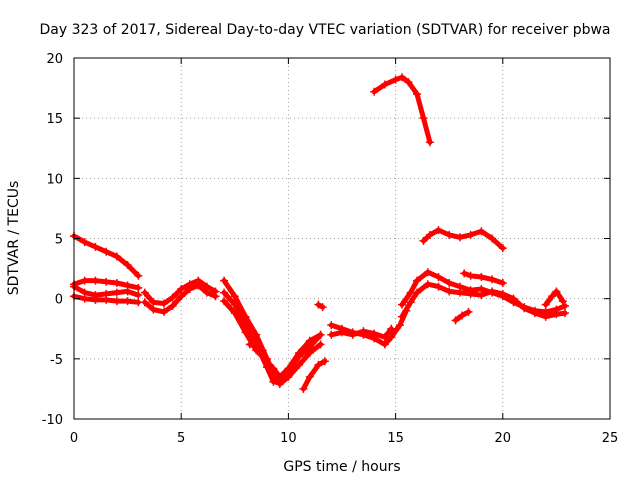 The height and width of the screenshot is (480, 640). Describe the element at coordinates (288, 438) in the screenshot. I see `x-tick-label: 10` at that location.